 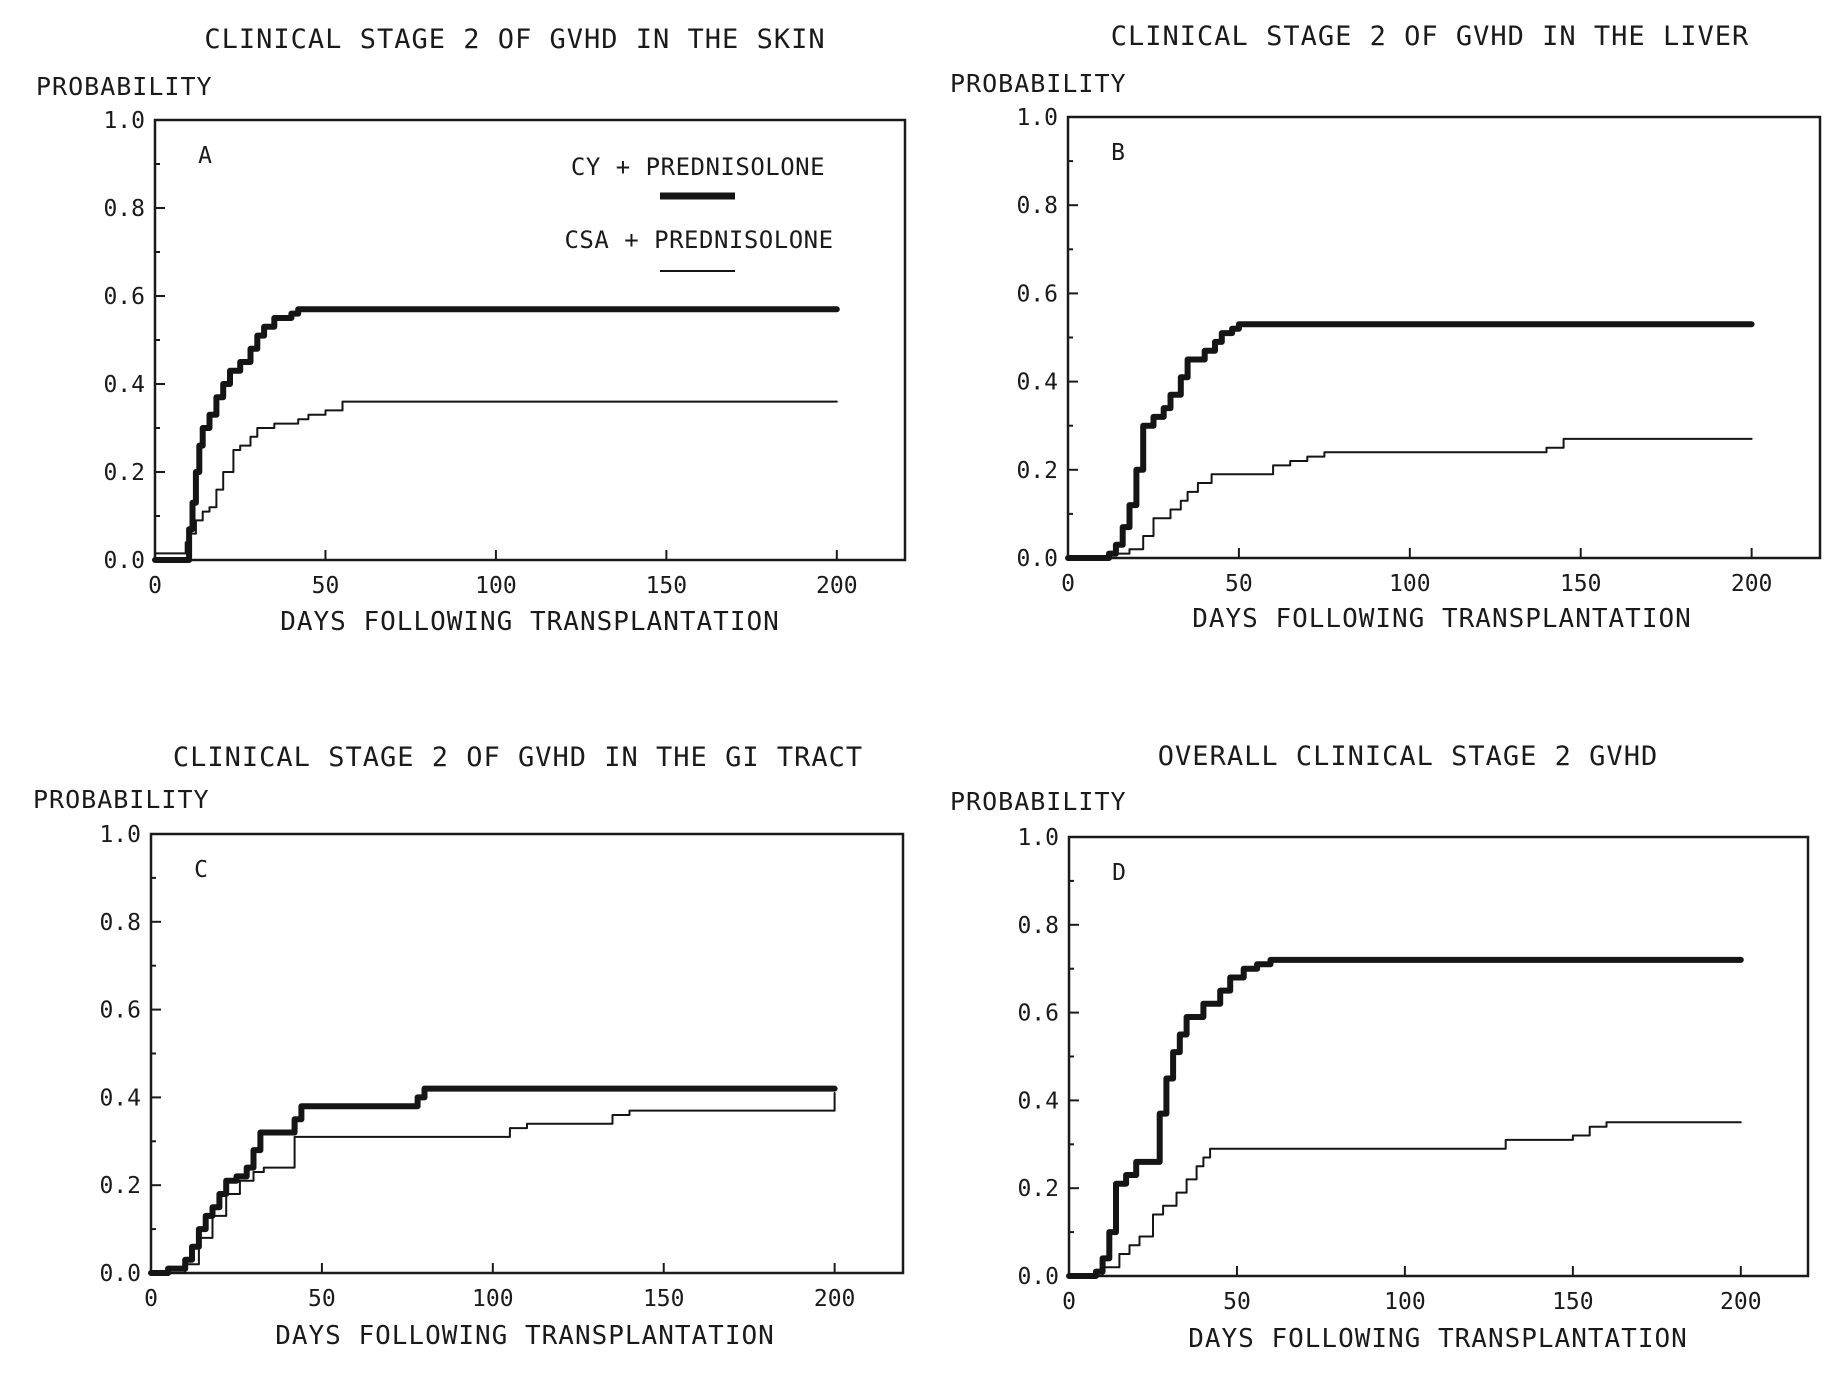 I want to click on legend-label-cy-prednisolone: CY + PREDNISOLONE, so click(x=698, y=167).